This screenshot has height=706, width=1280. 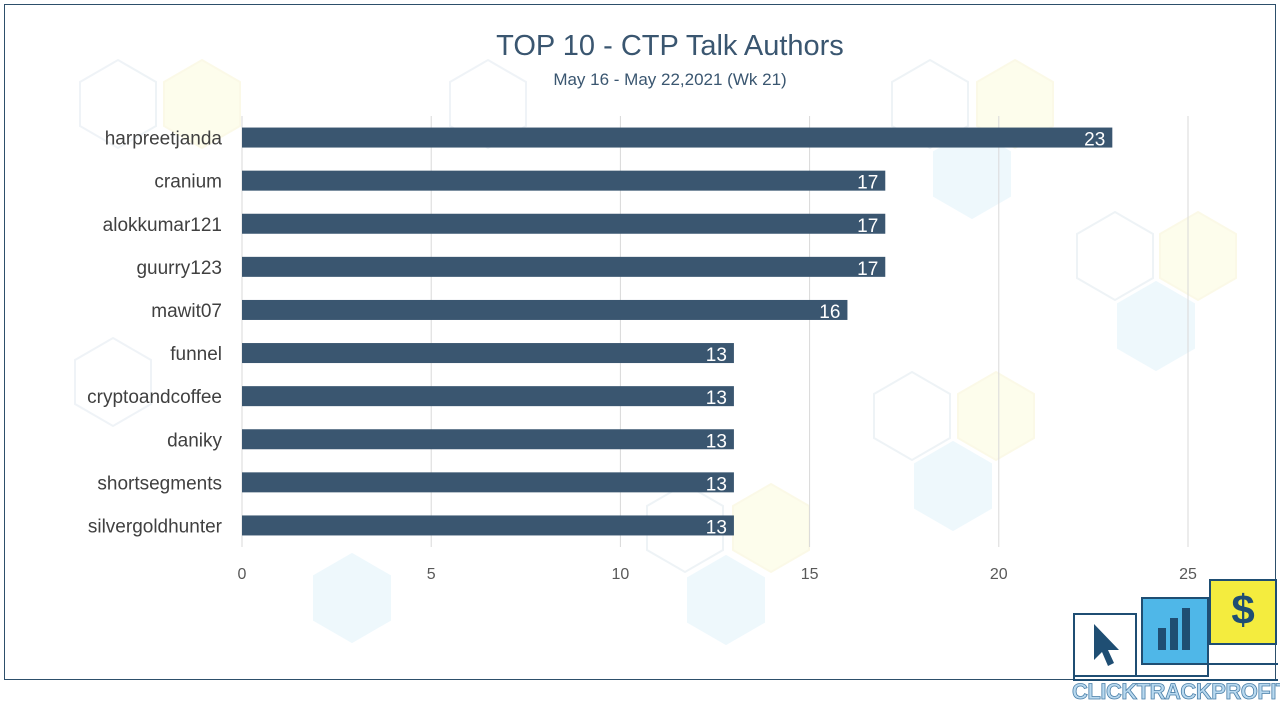 What do you see at coordinates (488, 353) in the screenshot?
I see `bar-funnel` at bounding box center [488, 353].